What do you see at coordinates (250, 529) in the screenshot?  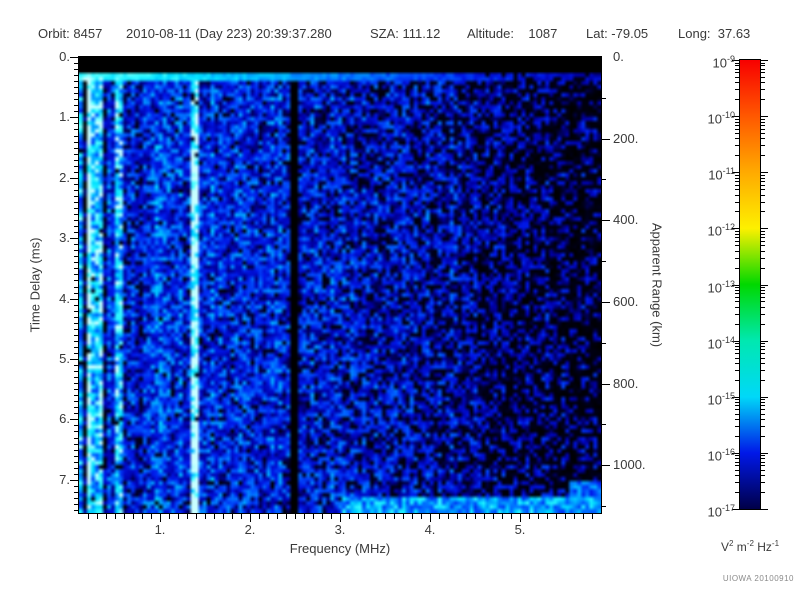 I see `x-tick-label: 2.` at bounding box center [250, 529].